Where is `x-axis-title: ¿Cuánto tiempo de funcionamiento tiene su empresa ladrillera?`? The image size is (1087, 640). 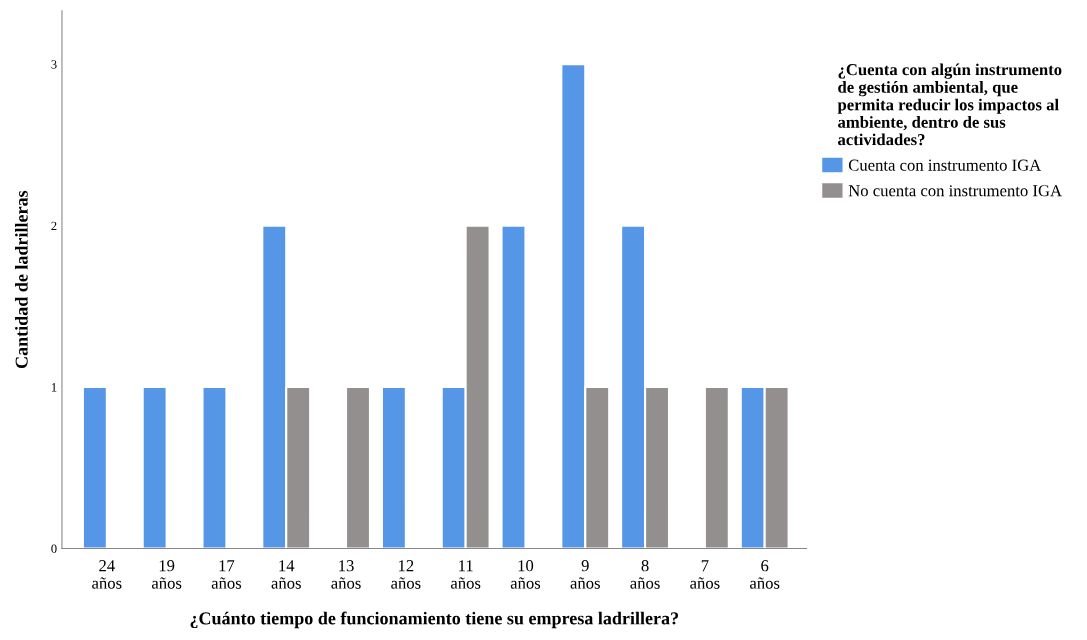
x-axis-title: ¿Cuánto tiempo de funcionamiento tiene su empresa ladrillera? is located at coordinates (434, 620).